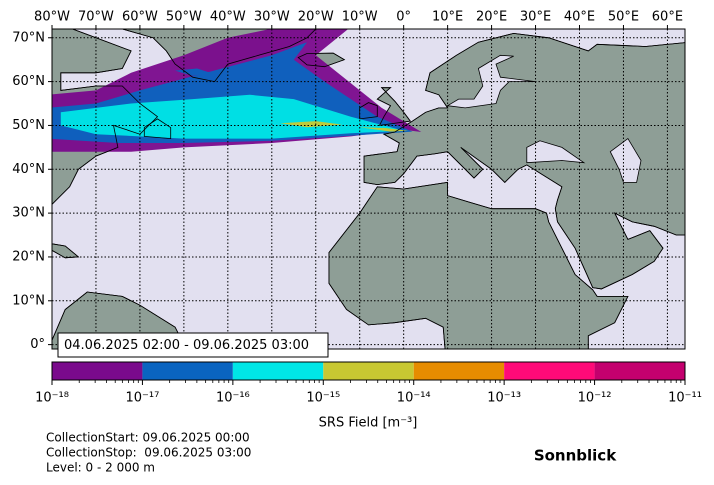  I want to click on lon-tick-label: 10°E, so click(447, 17).